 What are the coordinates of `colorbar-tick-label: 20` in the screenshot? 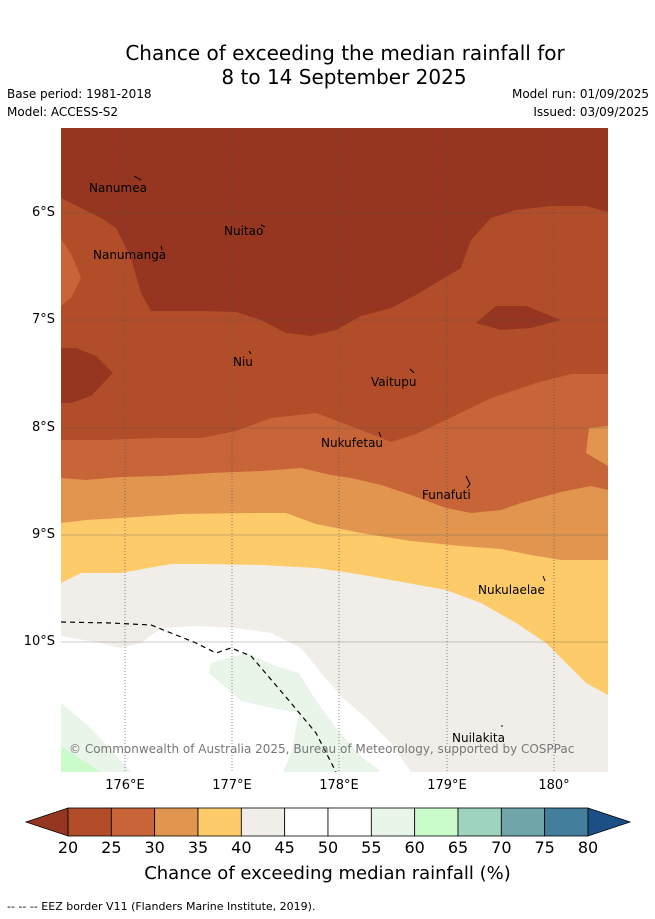 It's located at (68, 847).